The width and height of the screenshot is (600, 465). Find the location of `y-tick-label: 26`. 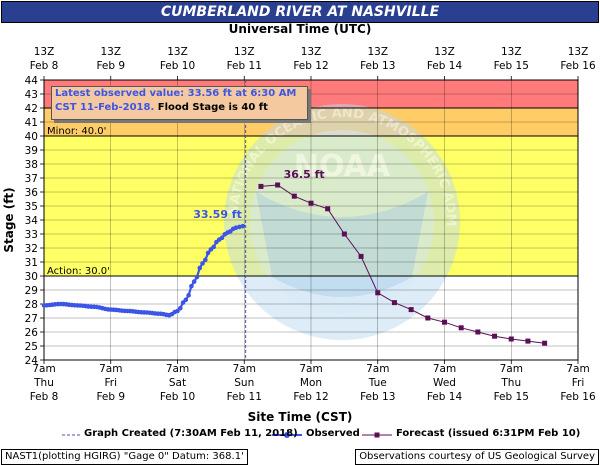

y-tick-label: 26 is located at coordinates (32, 333).